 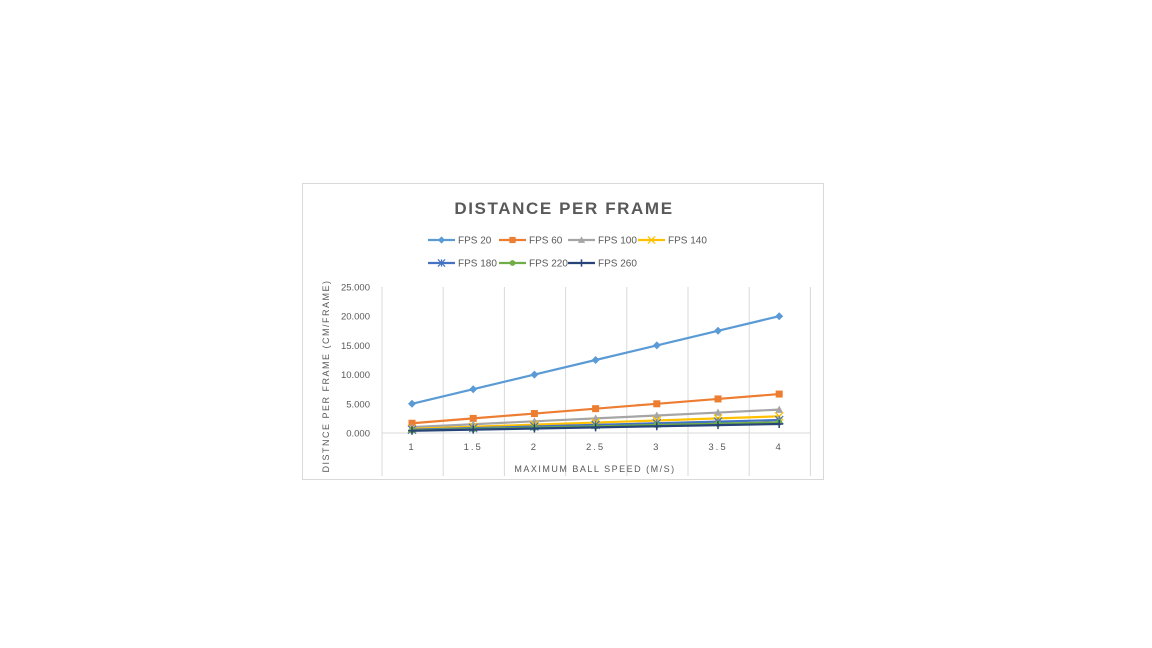 I want to click on y-axis-label: DISTNCE PER FRAME (CM/FRAME), so click(x=326, y=375).